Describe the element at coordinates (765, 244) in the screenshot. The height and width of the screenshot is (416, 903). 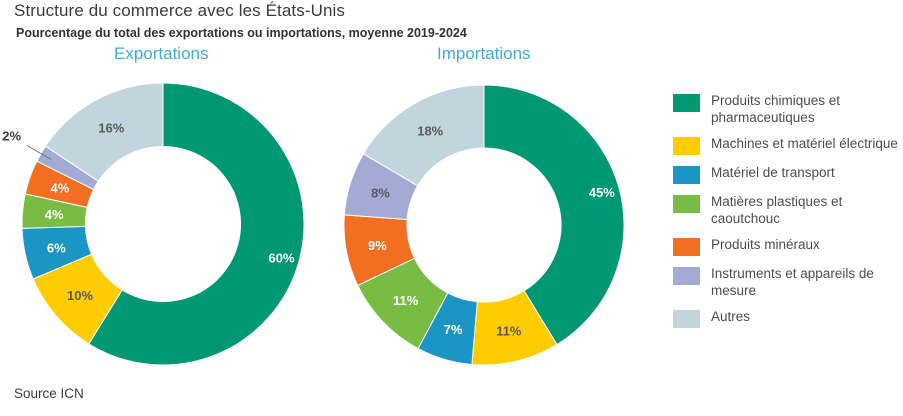
I see `legend-label-minerals: Produits minéraux` at that location.